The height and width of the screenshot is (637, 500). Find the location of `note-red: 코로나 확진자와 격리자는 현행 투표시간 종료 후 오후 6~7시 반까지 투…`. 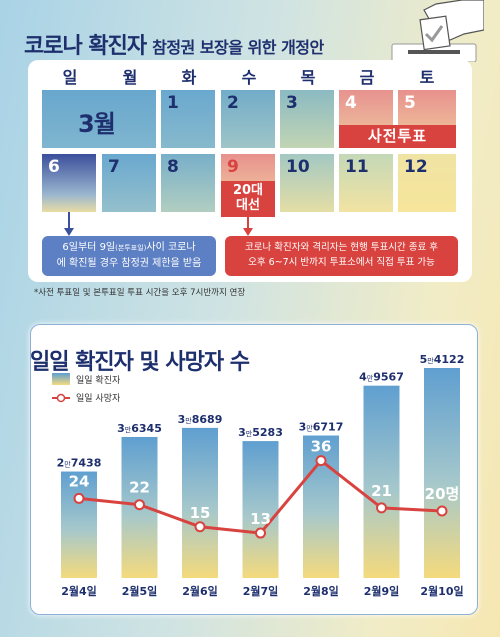

note-red: 코로나 확진자와 격리자는 현행 투표시간 종료 후 오후 6~7시 반까지 투… is located at coordinates (341, 256).